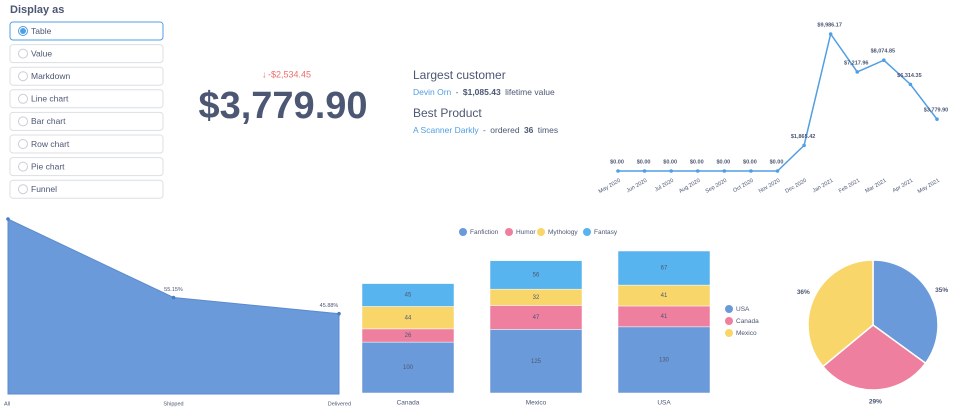  What do you see at coordinates (795, 186) in the screenshot?
I see `x-tick-label: Dec 2020` at bounding box center [795, 186].